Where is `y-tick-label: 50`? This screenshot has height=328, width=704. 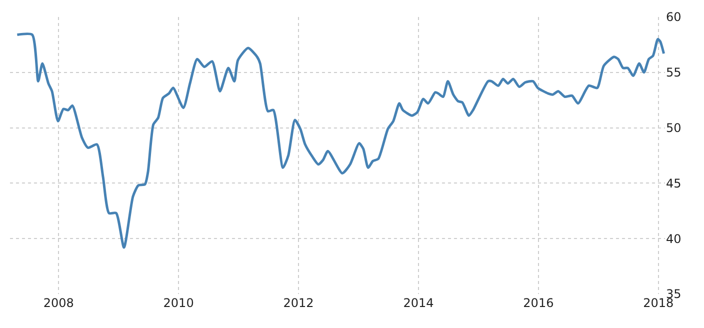
y-tick-label: 50 is located at coordinates (674, 128).